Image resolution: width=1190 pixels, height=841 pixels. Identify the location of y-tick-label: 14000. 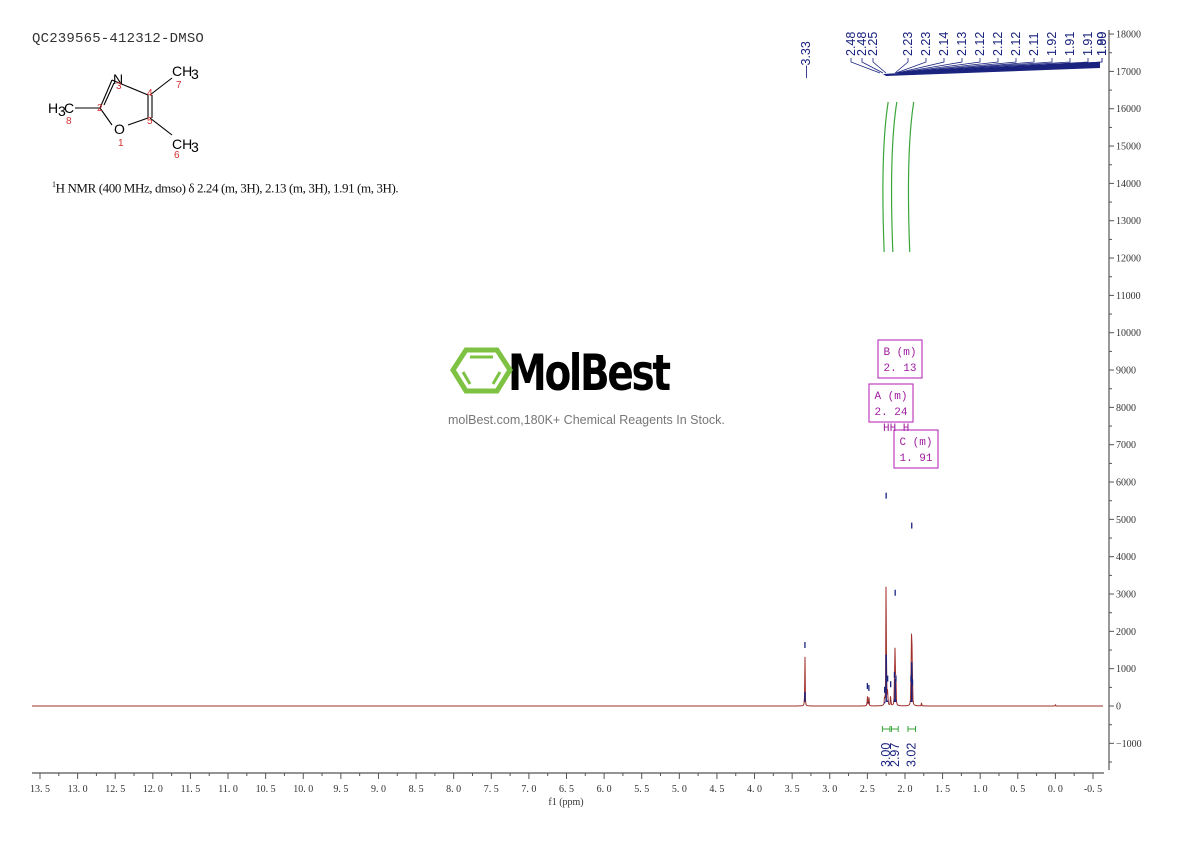
(1128, 184).